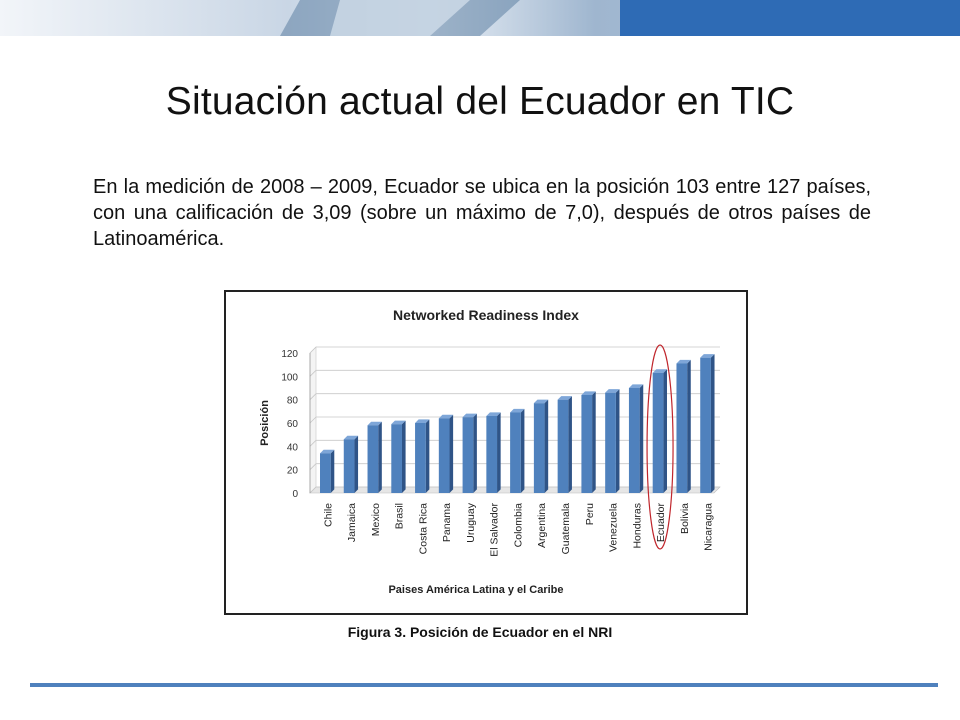  What do you see at coordinates (289, 377) in the screenshot?
I see `y-tick-label: 100` at bounding box center [289, 377].